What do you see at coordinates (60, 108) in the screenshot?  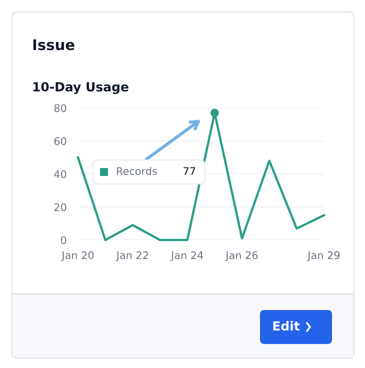 I see `y-tick-label: 80` at bounding box center [60, 108].